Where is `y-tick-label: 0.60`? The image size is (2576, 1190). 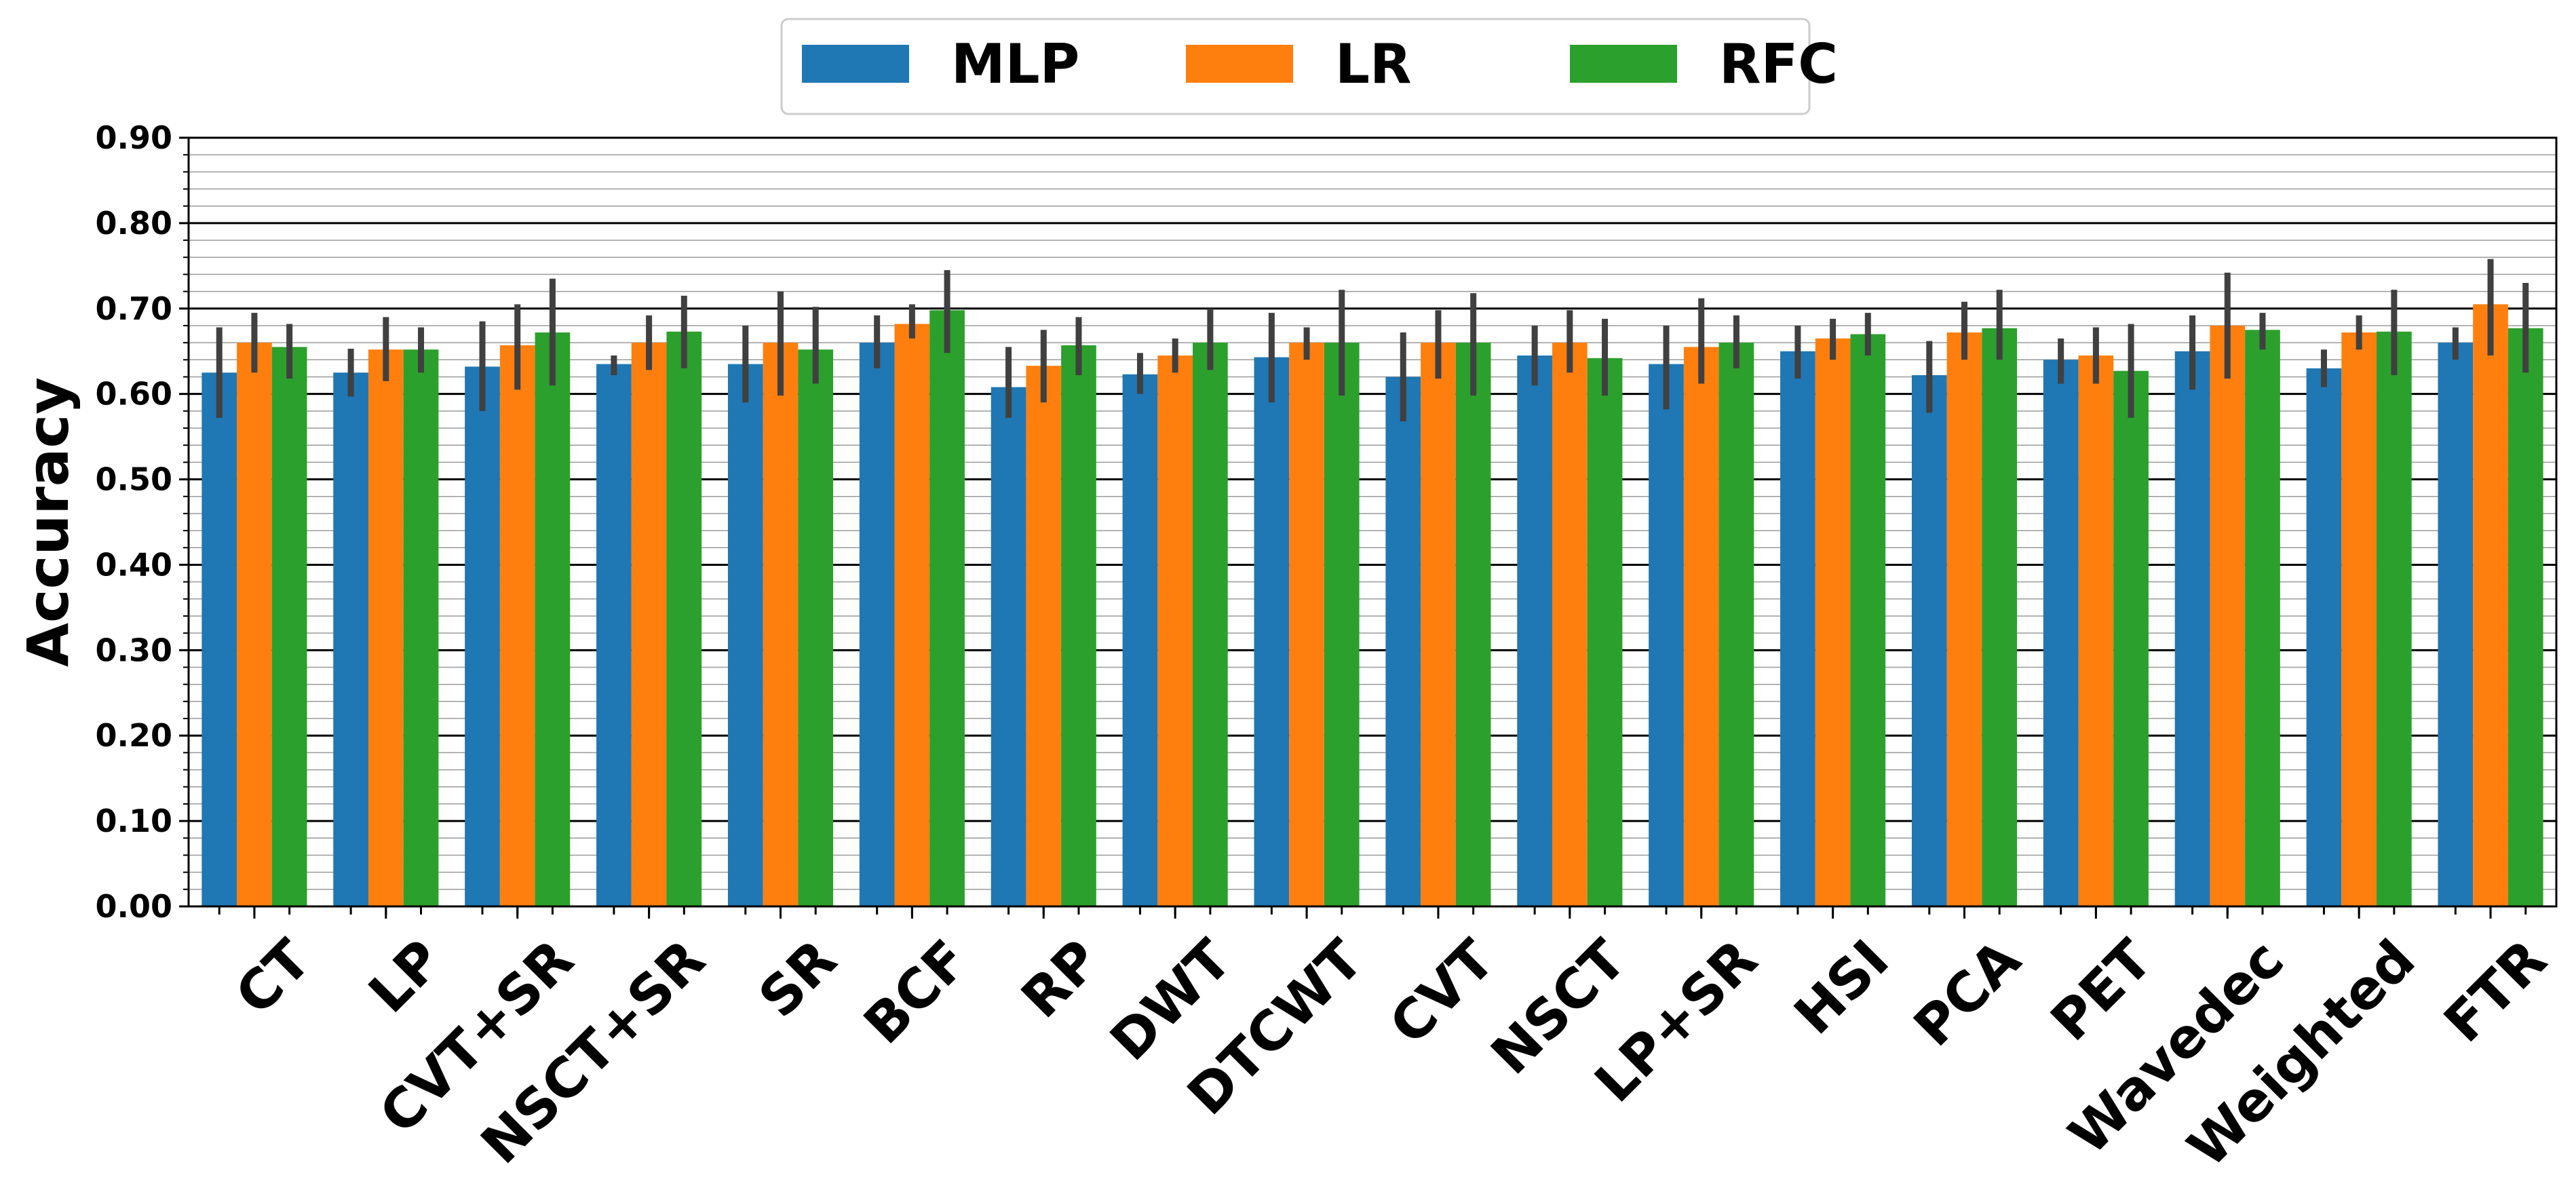 y-tick-label: 0.60 is located at coordinates (134, 394).